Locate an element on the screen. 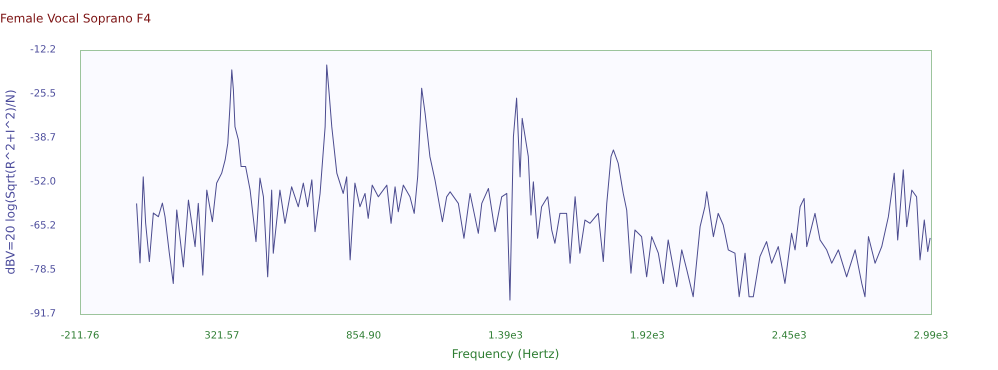 This screenshot has width=998, height=370. x-tick-label: 2.99e3 is located at coordinates (931, 336).